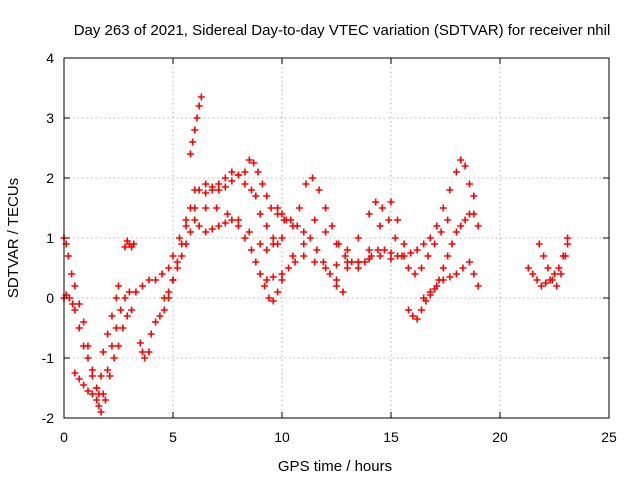 The height and width of the screenshot is (480, 640). Describe the element at coordinates (50, 178) in the screenshot. I see `y-tick-label: 2` at that location.